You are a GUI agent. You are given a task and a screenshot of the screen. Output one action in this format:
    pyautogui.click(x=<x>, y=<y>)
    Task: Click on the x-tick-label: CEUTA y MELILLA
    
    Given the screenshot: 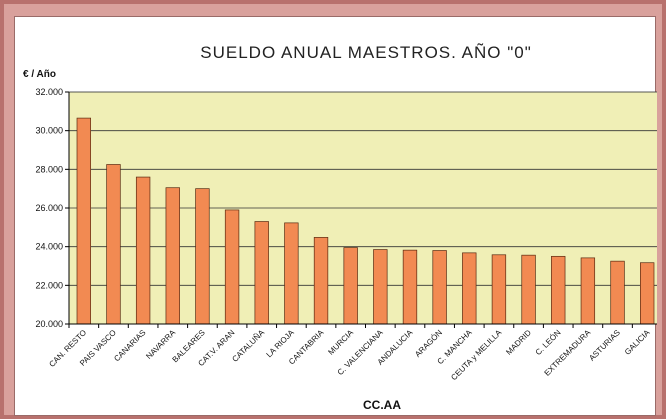 What is the action you would take?
    pyautogui.click(x=476, y=355)
    